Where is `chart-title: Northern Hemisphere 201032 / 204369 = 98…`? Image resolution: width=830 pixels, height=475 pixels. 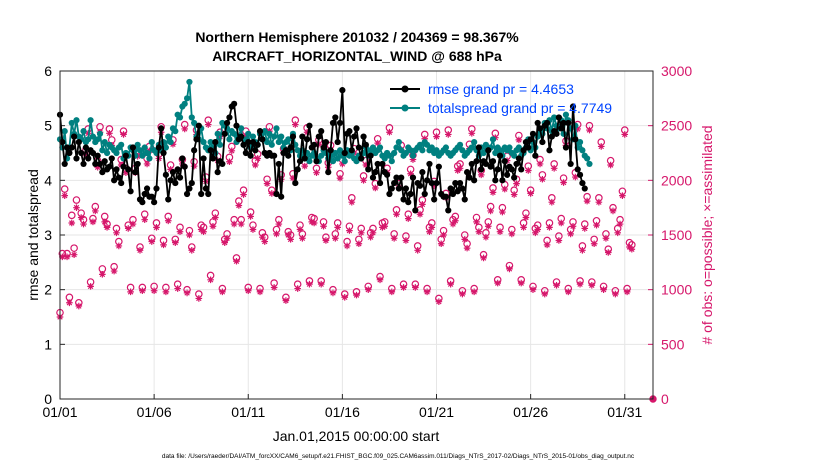 chart-title: Northern Hemisphere 201032 / 204369 = 98… is located at coordinates (357, 37).